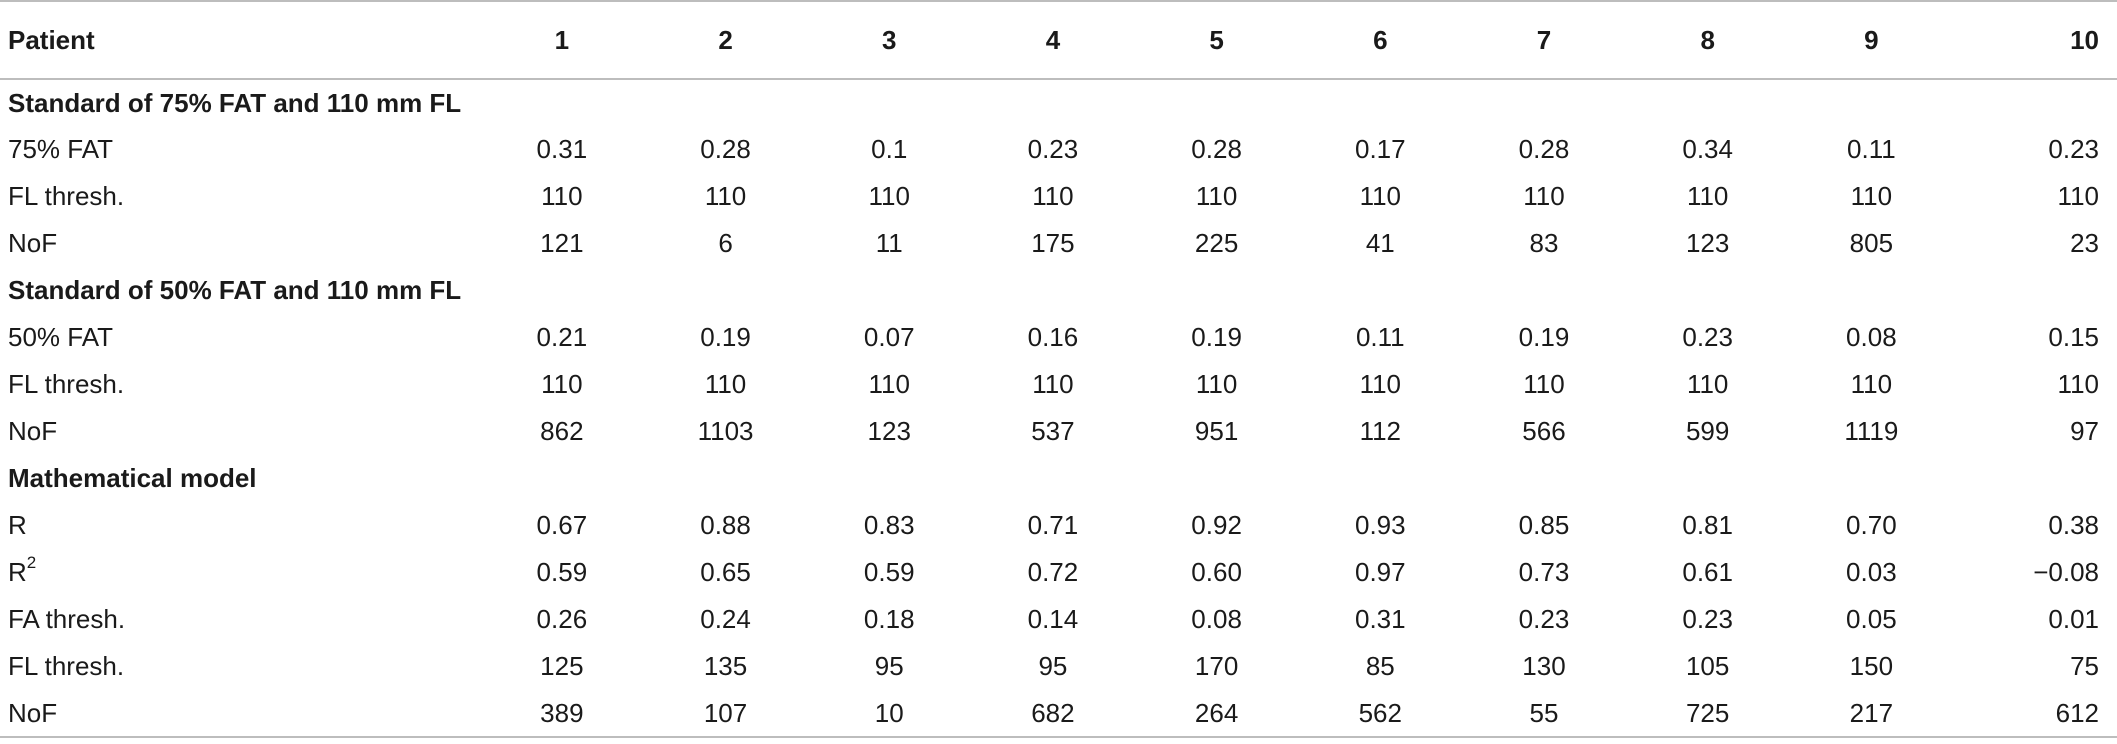  What do you see at coordinates (240, 619) in the screenshot?
I see `row-label: FA thresh.` at bounding box center [240, 619].